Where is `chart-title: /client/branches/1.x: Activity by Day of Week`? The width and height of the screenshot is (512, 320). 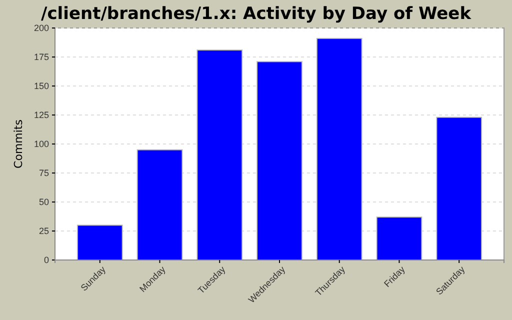 chart-title: /client/branches/1.x: Activity by Day of Week is located at coordinates (256, 14).